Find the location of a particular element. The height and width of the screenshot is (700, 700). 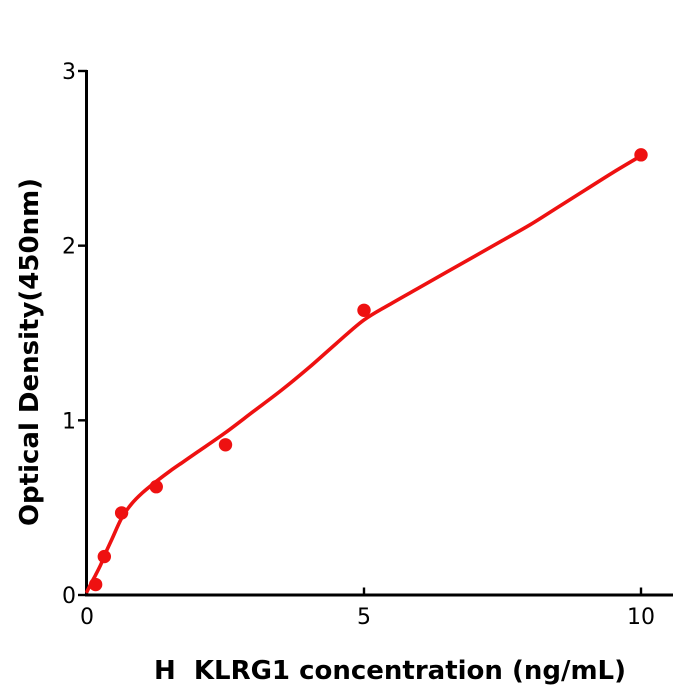

y-tick-label: 3 is located at coordinates (69, 72).